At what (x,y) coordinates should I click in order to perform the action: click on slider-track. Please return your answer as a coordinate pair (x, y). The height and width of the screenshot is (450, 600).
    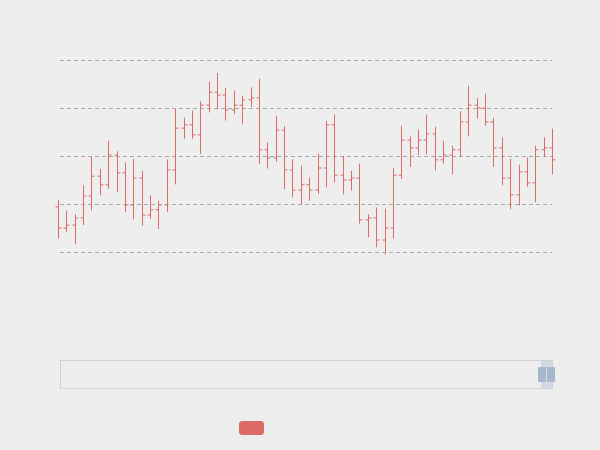
    Looking at the image, I should click on (306, 374).